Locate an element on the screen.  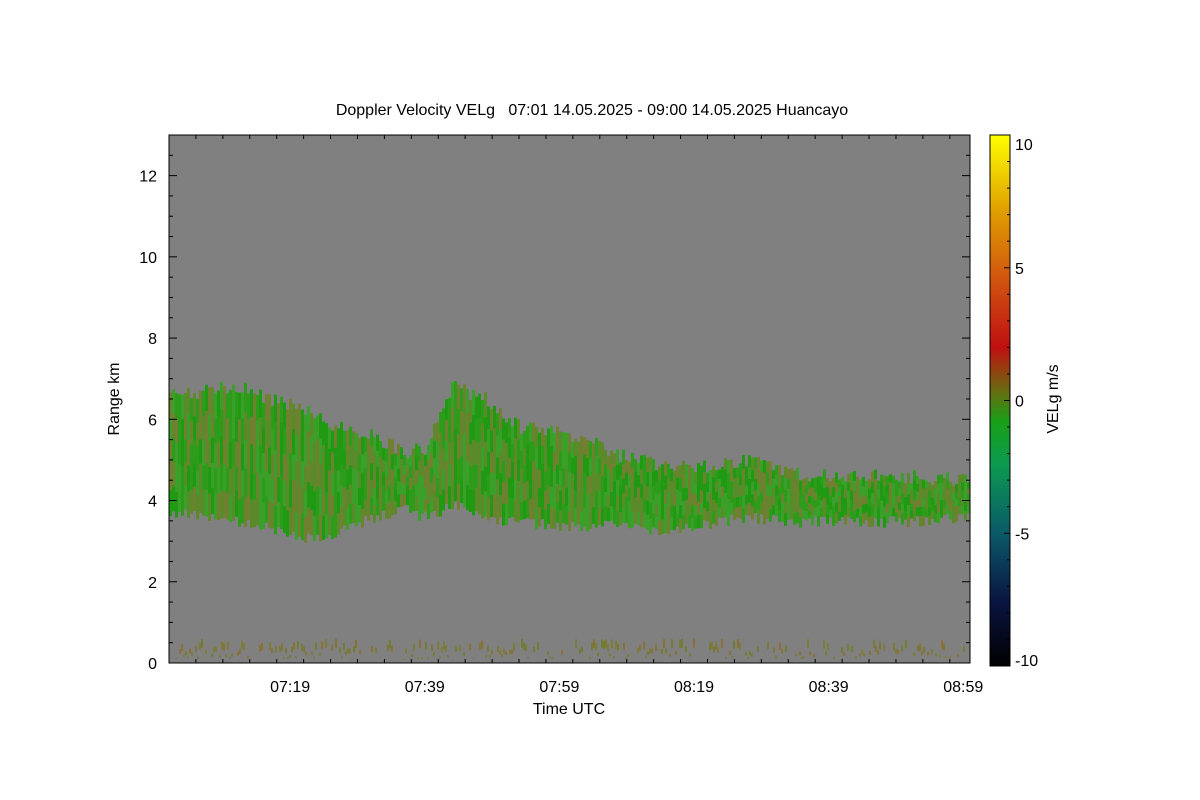
colorbar-tick-label: 0 is located at coordinates (1019, 402).